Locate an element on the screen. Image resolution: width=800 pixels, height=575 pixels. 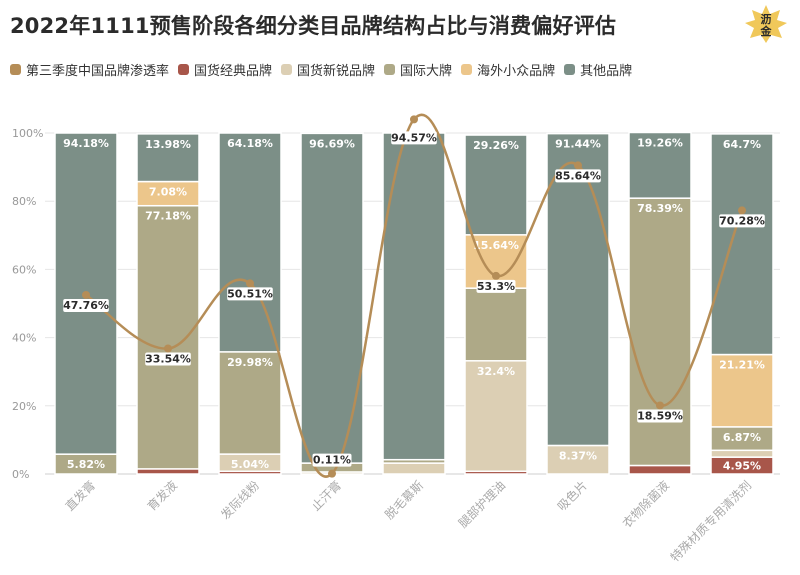
legend-label: 海外小众品牌 is located at coordinates (516, 71).